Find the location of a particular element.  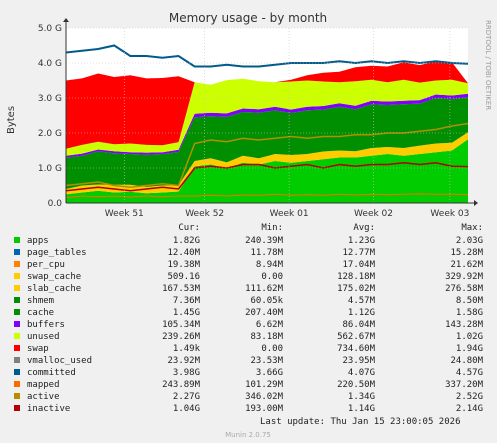

legend-swatch-shmem is located at coordinates (17, 300).